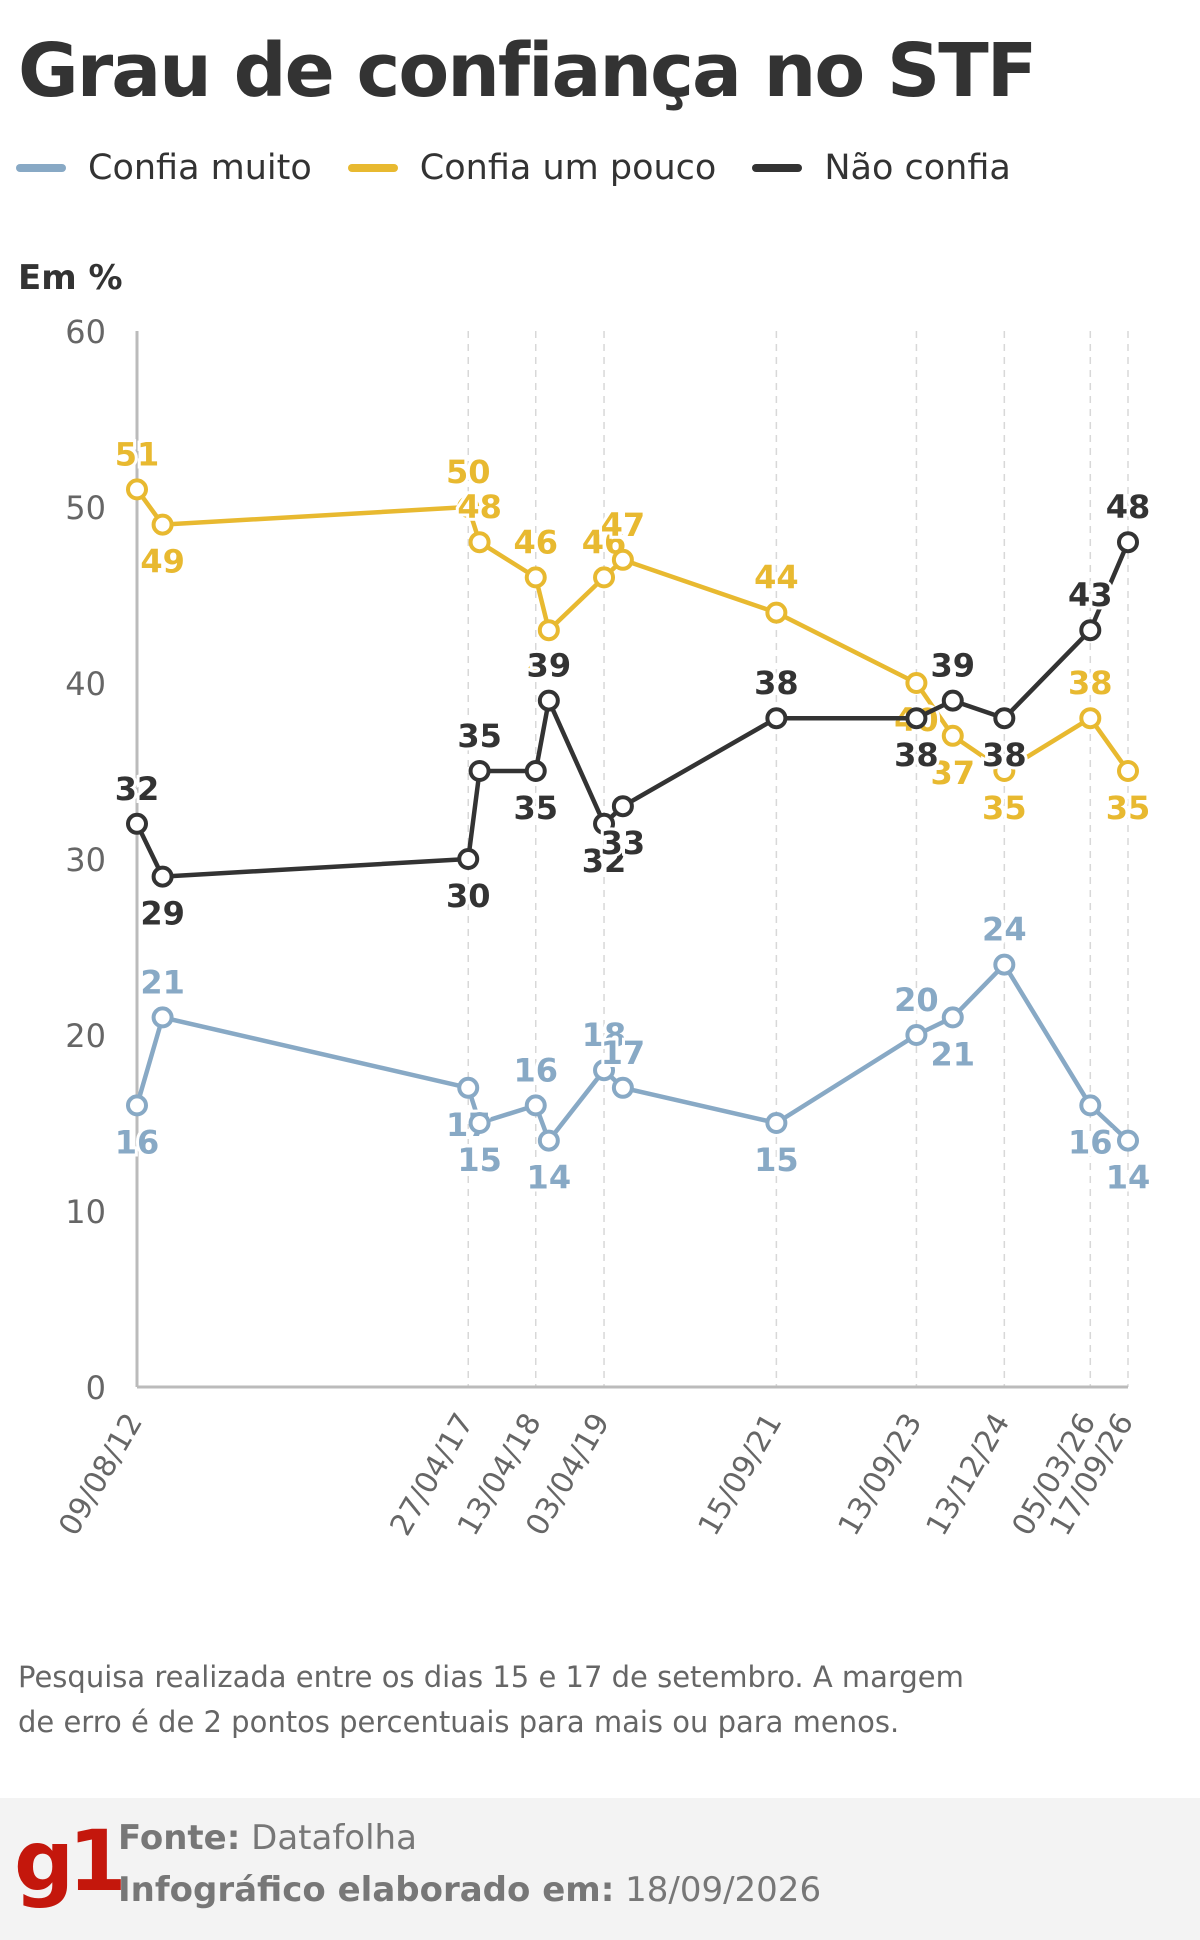  Describe the element at coordinates (85, 332) in the screenshot. I see `y-tick-label: 60` at that location.